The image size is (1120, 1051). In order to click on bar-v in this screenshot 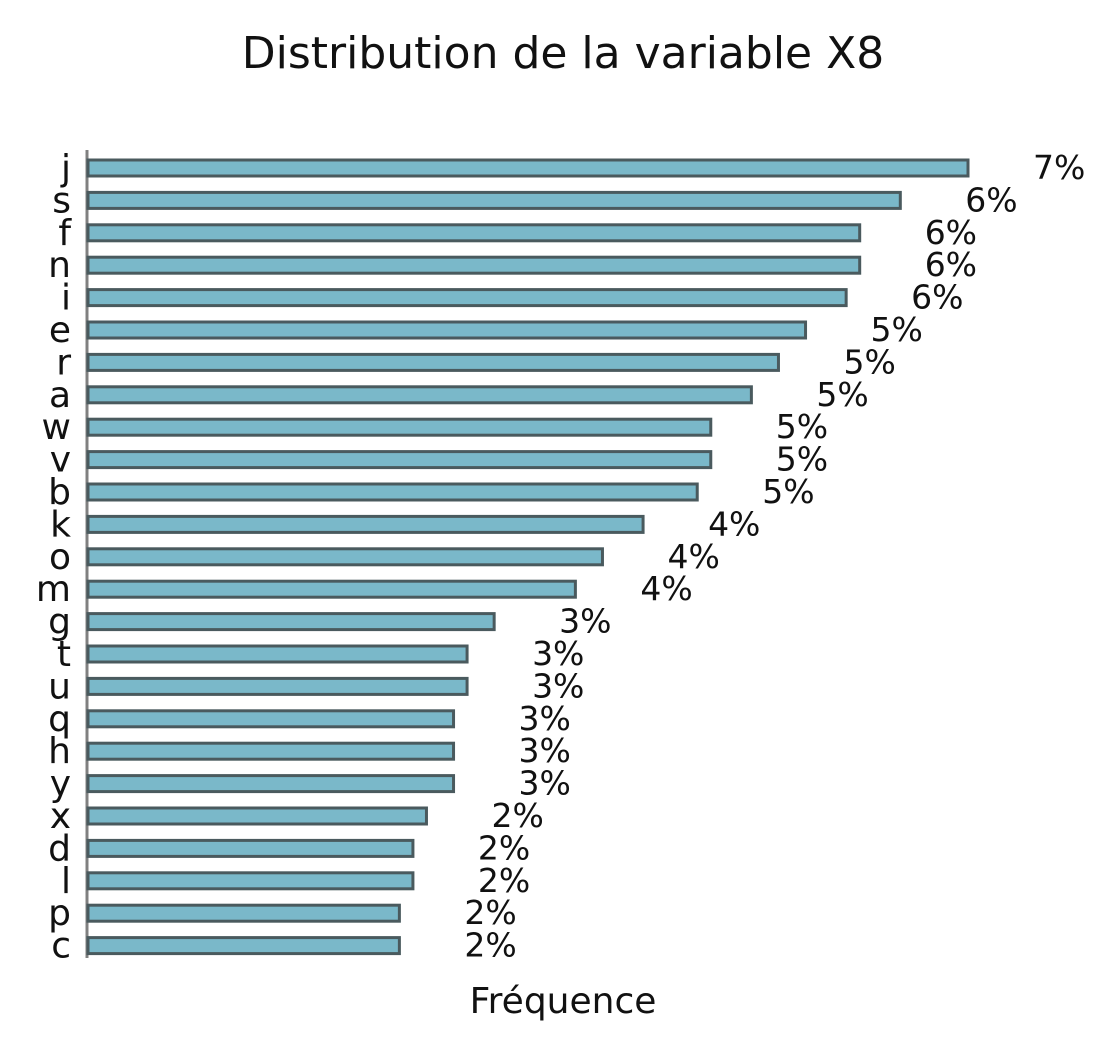, I will do `click(399, 460)`.